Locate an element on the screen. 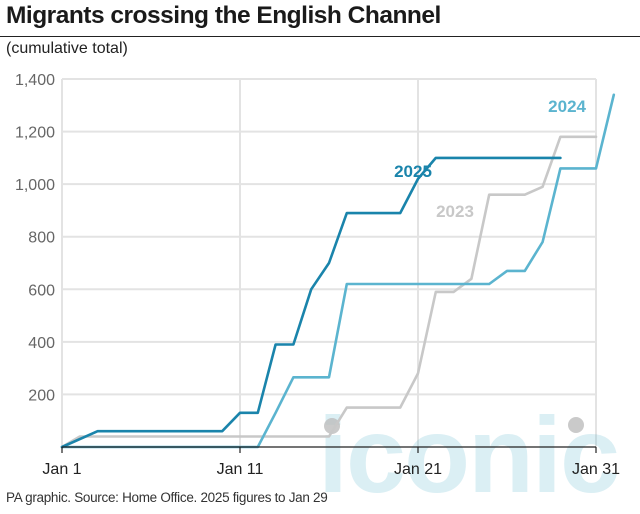  y-axis-ticks: 200 400 600 800 1,000 1,200 1,400 is located at coordinates (35, 238).